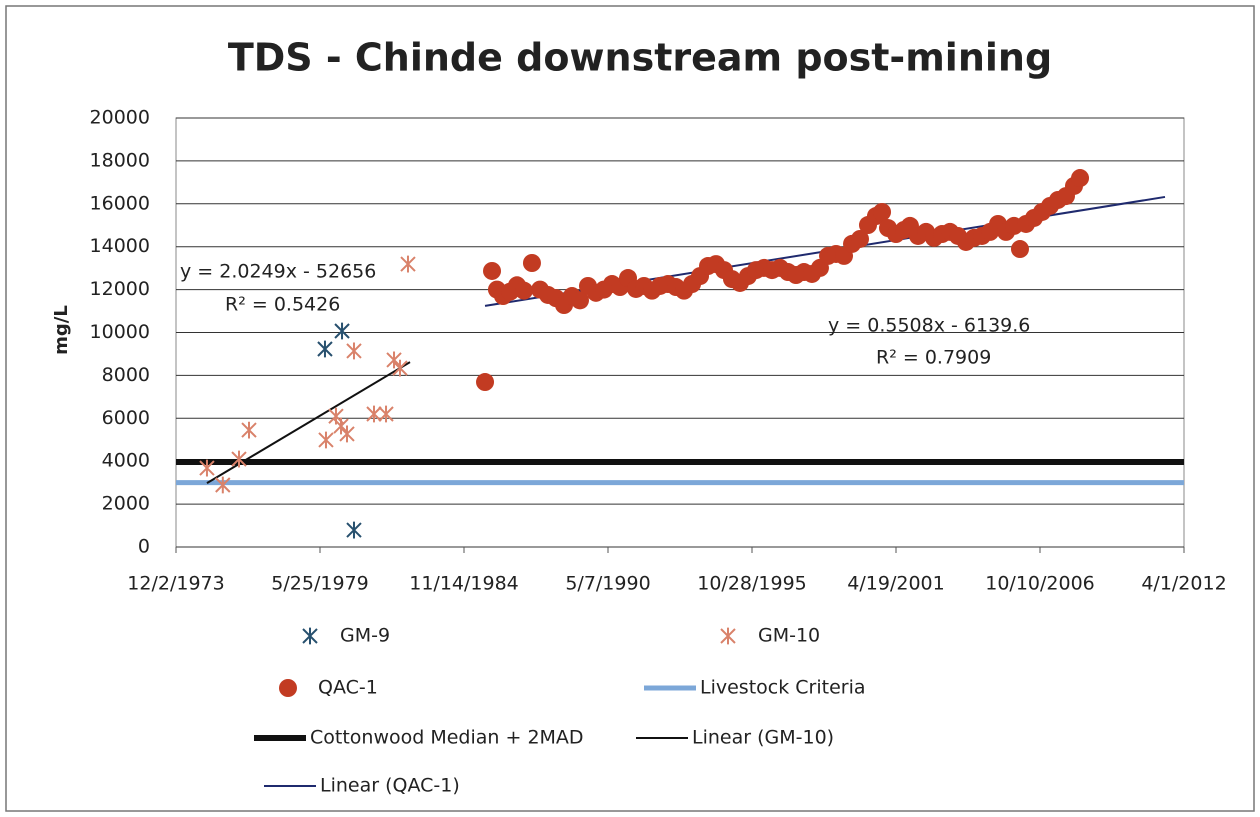  I want to click on legend-label: GM-10, so click(789, 636).